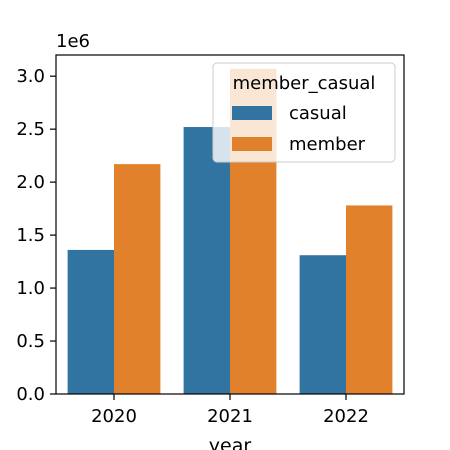 Image resolution: width=450 pixels, height=450 pixels. I want to click on y-scale-label: 1e6, so click(73, 41).